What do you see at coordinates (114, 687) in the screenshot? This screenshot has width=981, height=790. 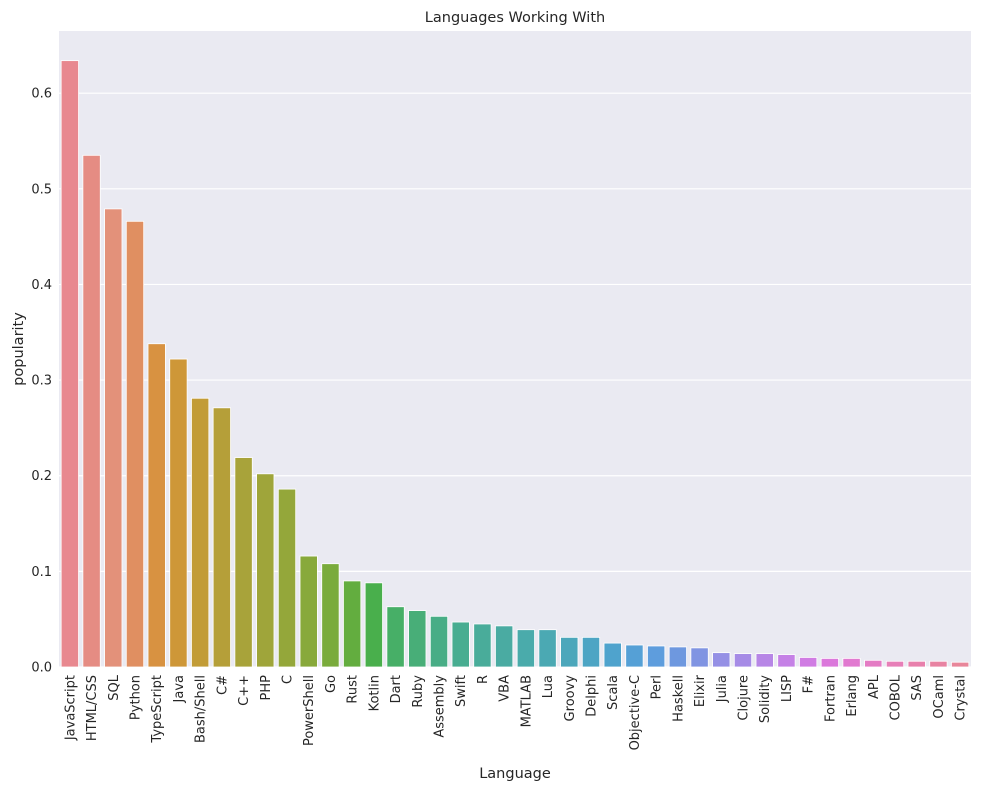 I see `x-tick-label: SQL` at bounding box center [114, 687].